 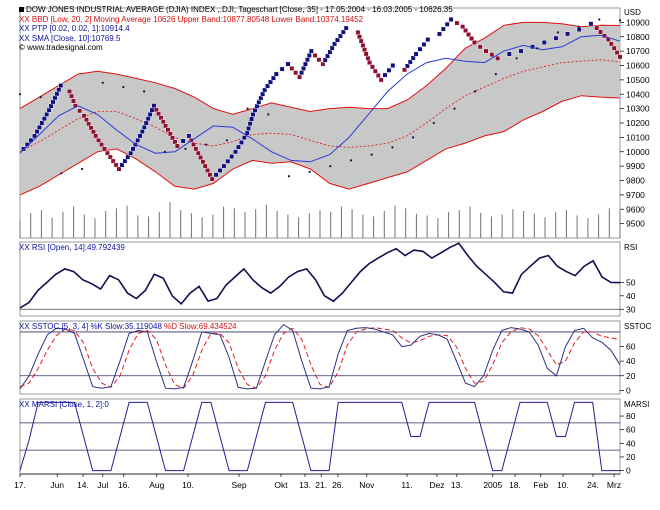 What do you see at coordinates (638, 109) in the screenshot?
I see `main-y-tick-label: 10300` at bounding box center [638, 109].